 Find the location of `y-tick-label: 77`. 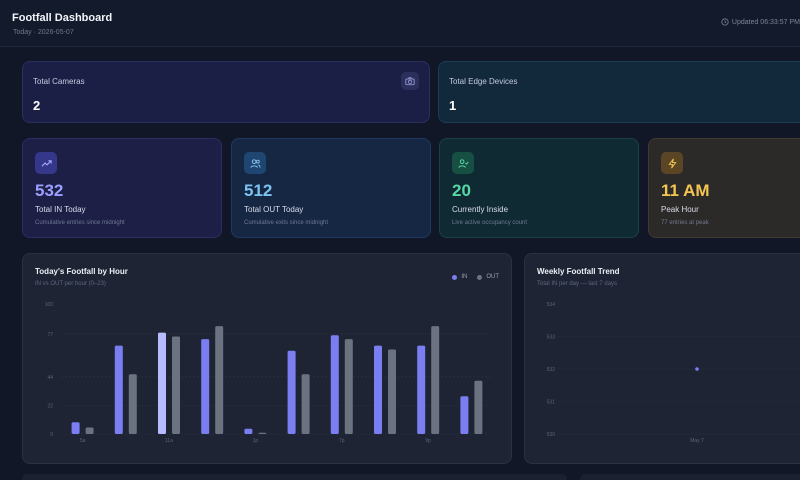

y-tick-label: 77 is located at coordinates (50, 335).